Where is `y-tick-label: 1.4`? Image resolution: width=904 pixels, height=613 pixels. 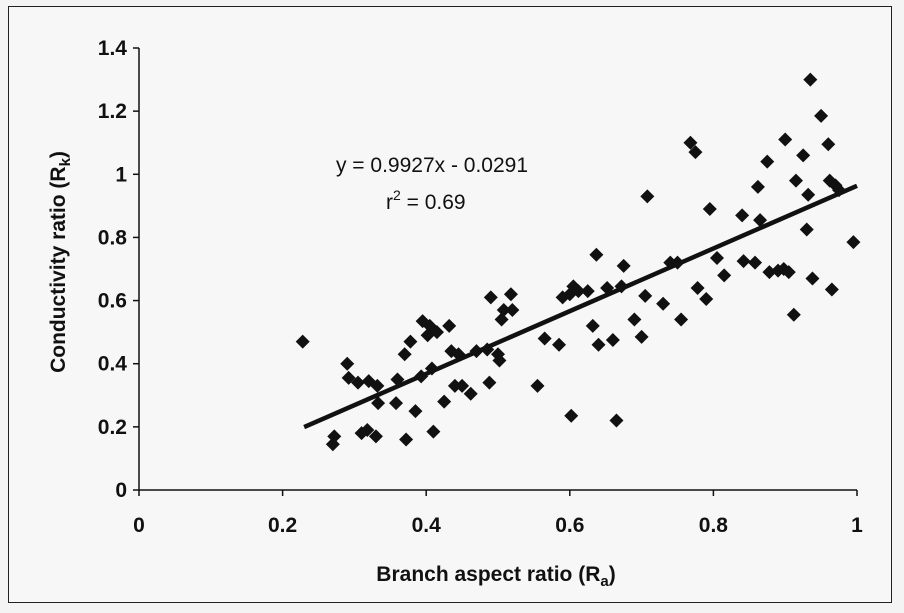 y-tick-label: 1.4 is located at coordinates (113, 48).